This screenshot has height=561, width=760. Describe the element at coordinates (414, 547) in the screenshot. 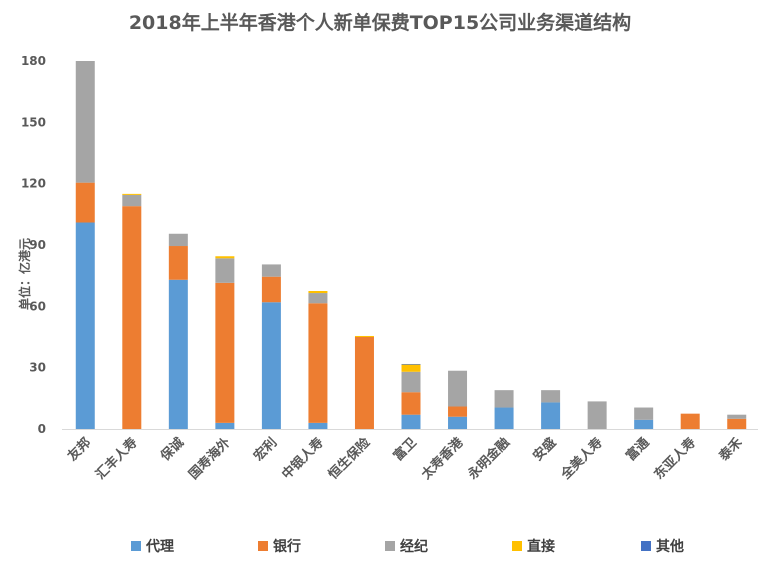

I see `legend-label: 经纪` at that location.